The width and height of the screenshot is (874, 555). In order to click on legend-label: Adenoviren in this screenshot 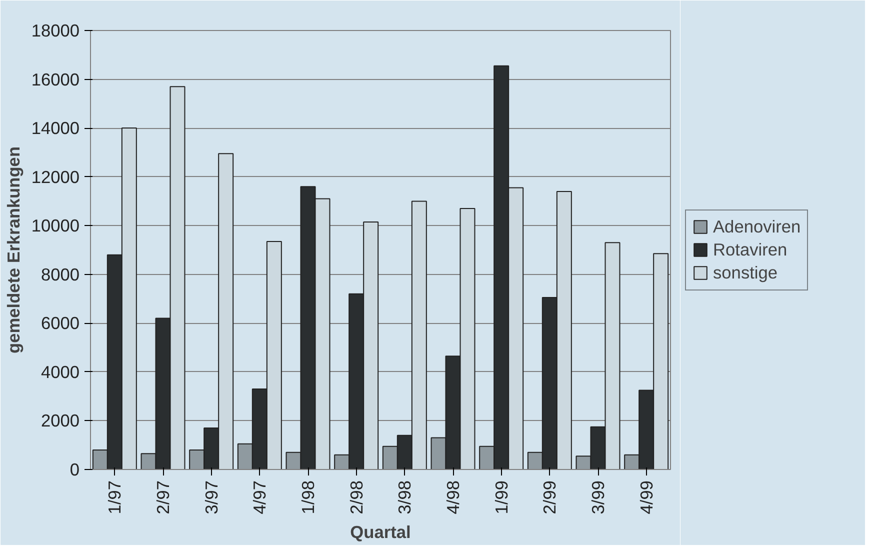, I will do `click(757, 226)`.